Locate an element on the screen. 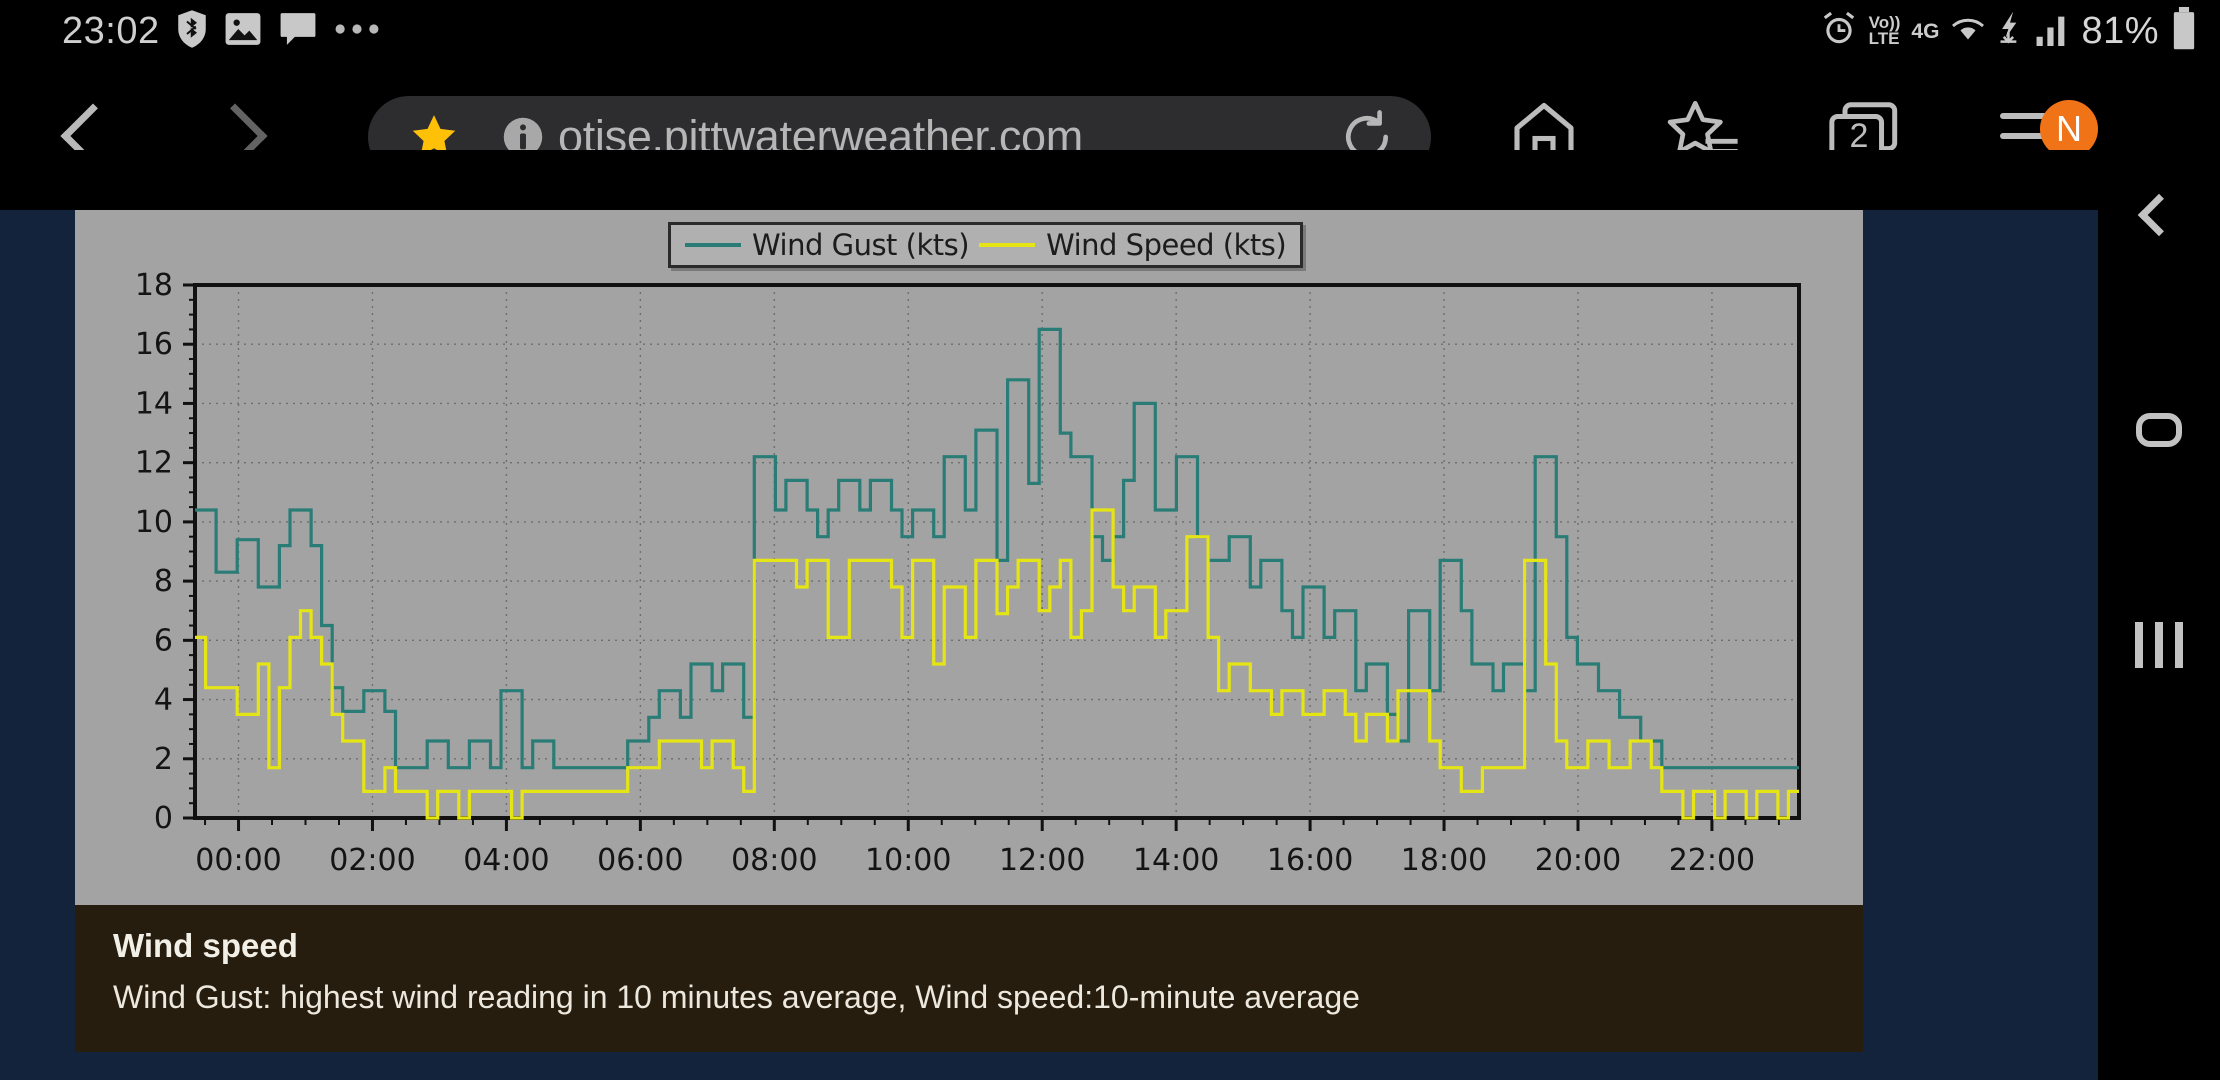 This screenshot has width=2220, height=1080. legend-label-speed: Wind Speed (kts) is located at coordinates (1166, 245).